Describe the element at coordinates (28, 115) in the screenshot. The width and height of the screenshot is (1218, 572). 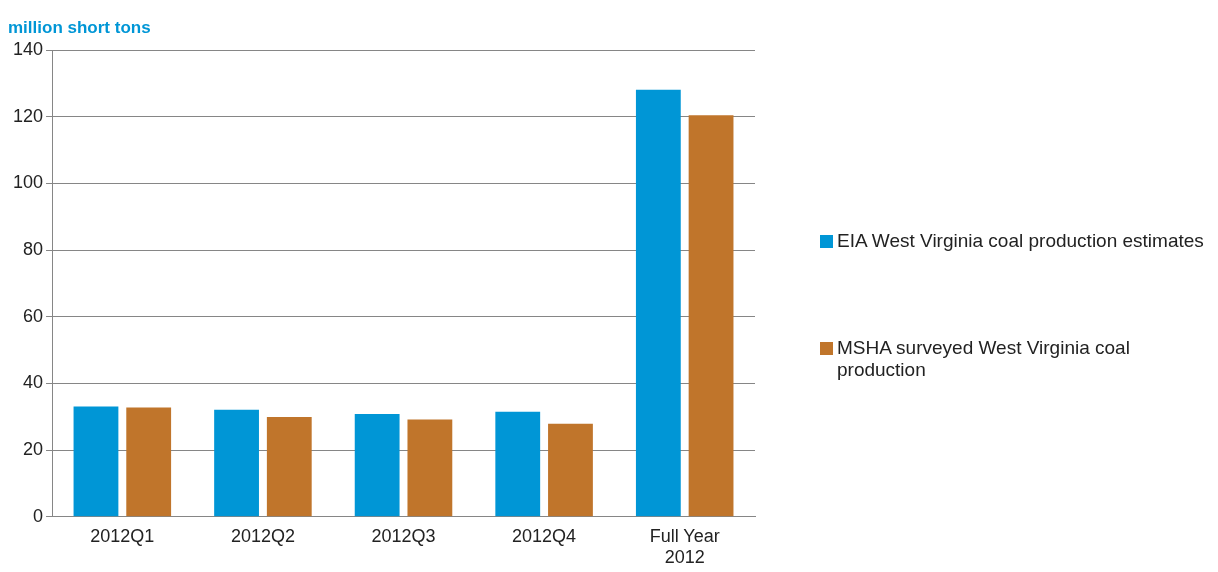
I see `y-tick-label: 120` at that location.